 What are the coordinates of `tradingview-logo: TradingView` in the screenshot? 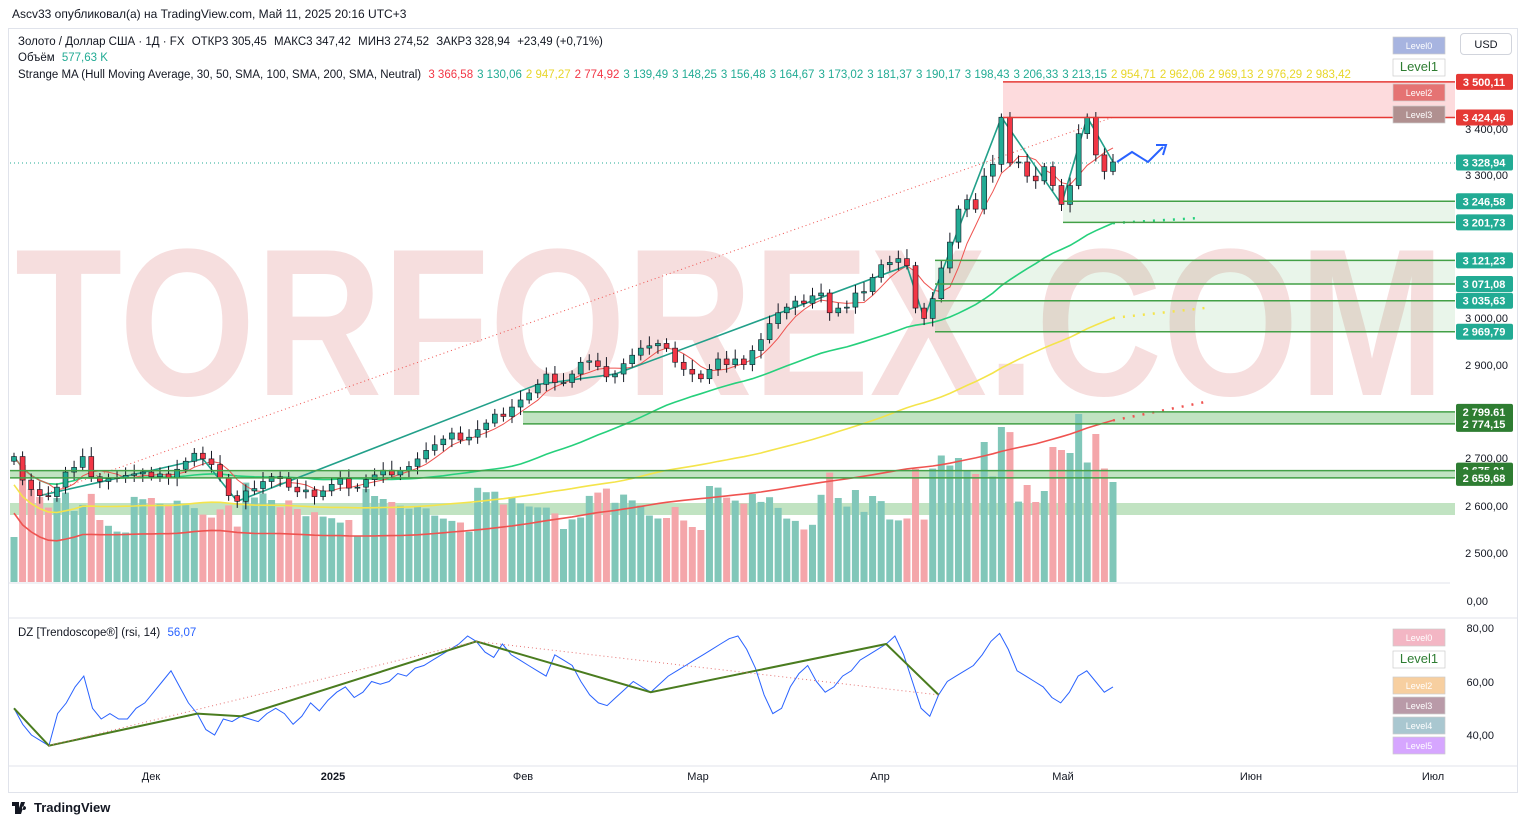 It's located at (61, 807).